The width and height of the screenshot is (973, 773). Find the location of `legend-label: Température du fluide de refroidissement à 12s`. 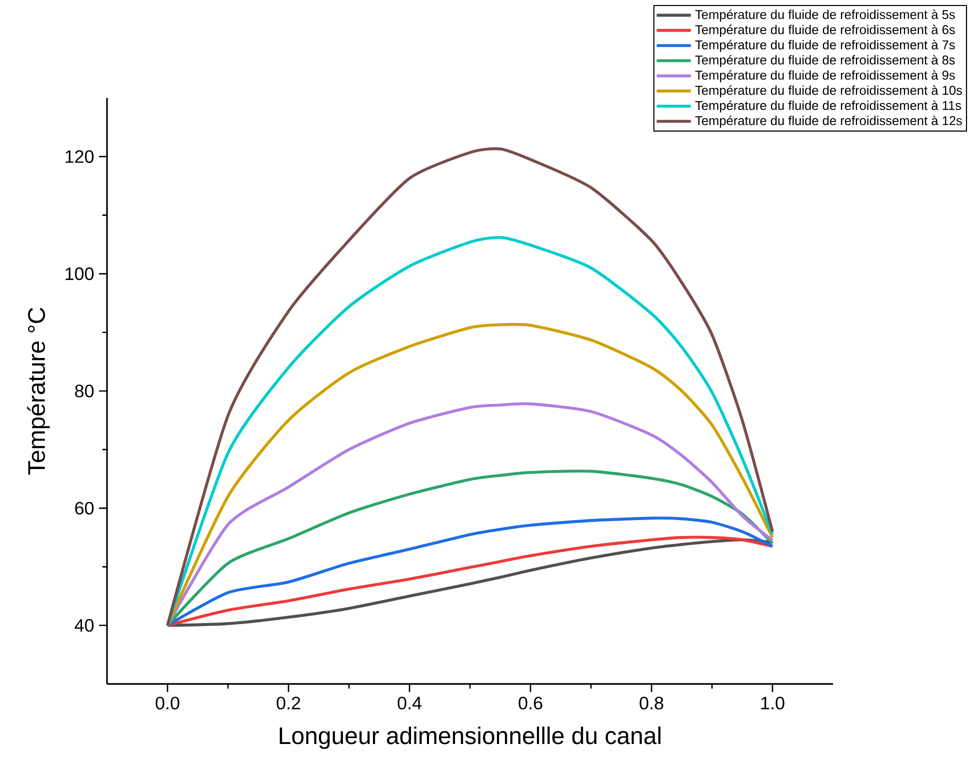

legend-label: Température du fluide de refroidissement à 12s is located at coordinates (828, 122).